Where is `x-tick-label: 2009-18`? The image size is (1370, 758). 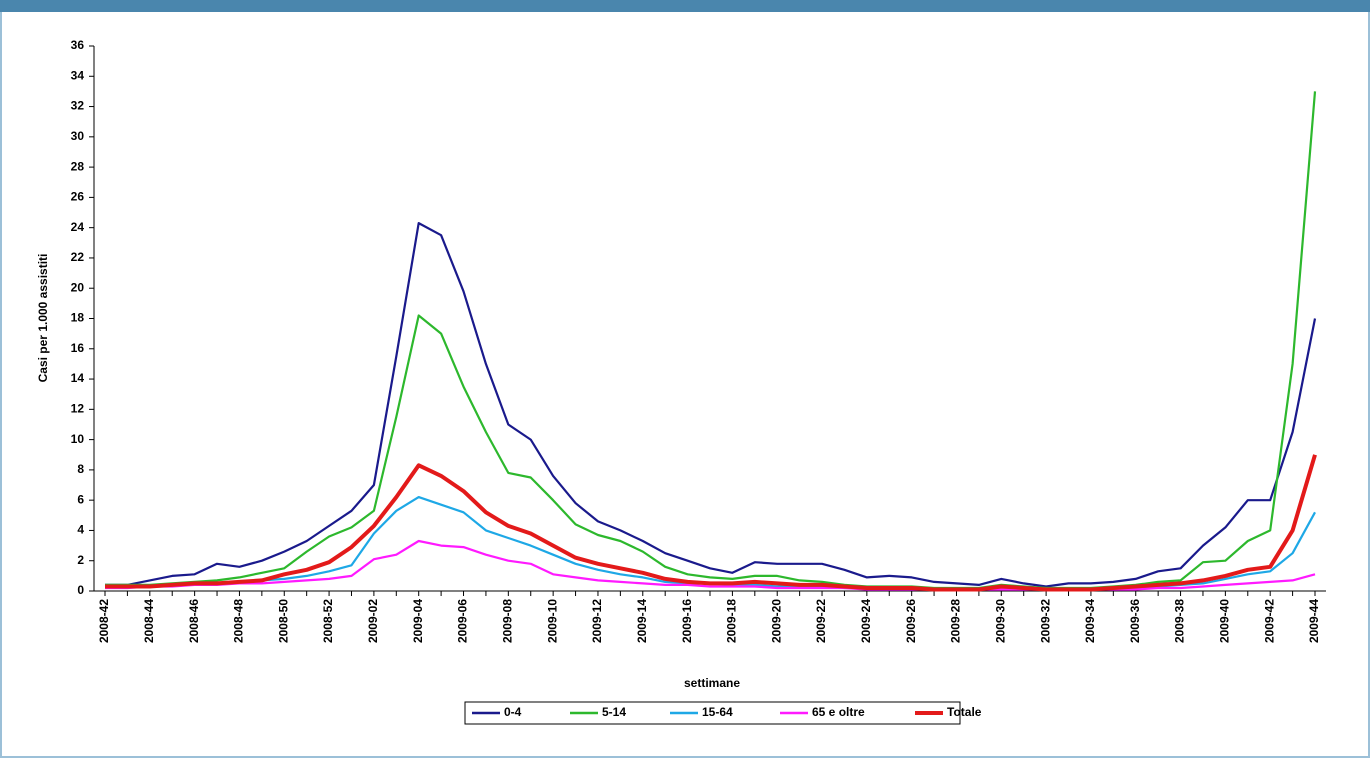 x-tick-label: 2009-18 is located at coordinates (732, 621).